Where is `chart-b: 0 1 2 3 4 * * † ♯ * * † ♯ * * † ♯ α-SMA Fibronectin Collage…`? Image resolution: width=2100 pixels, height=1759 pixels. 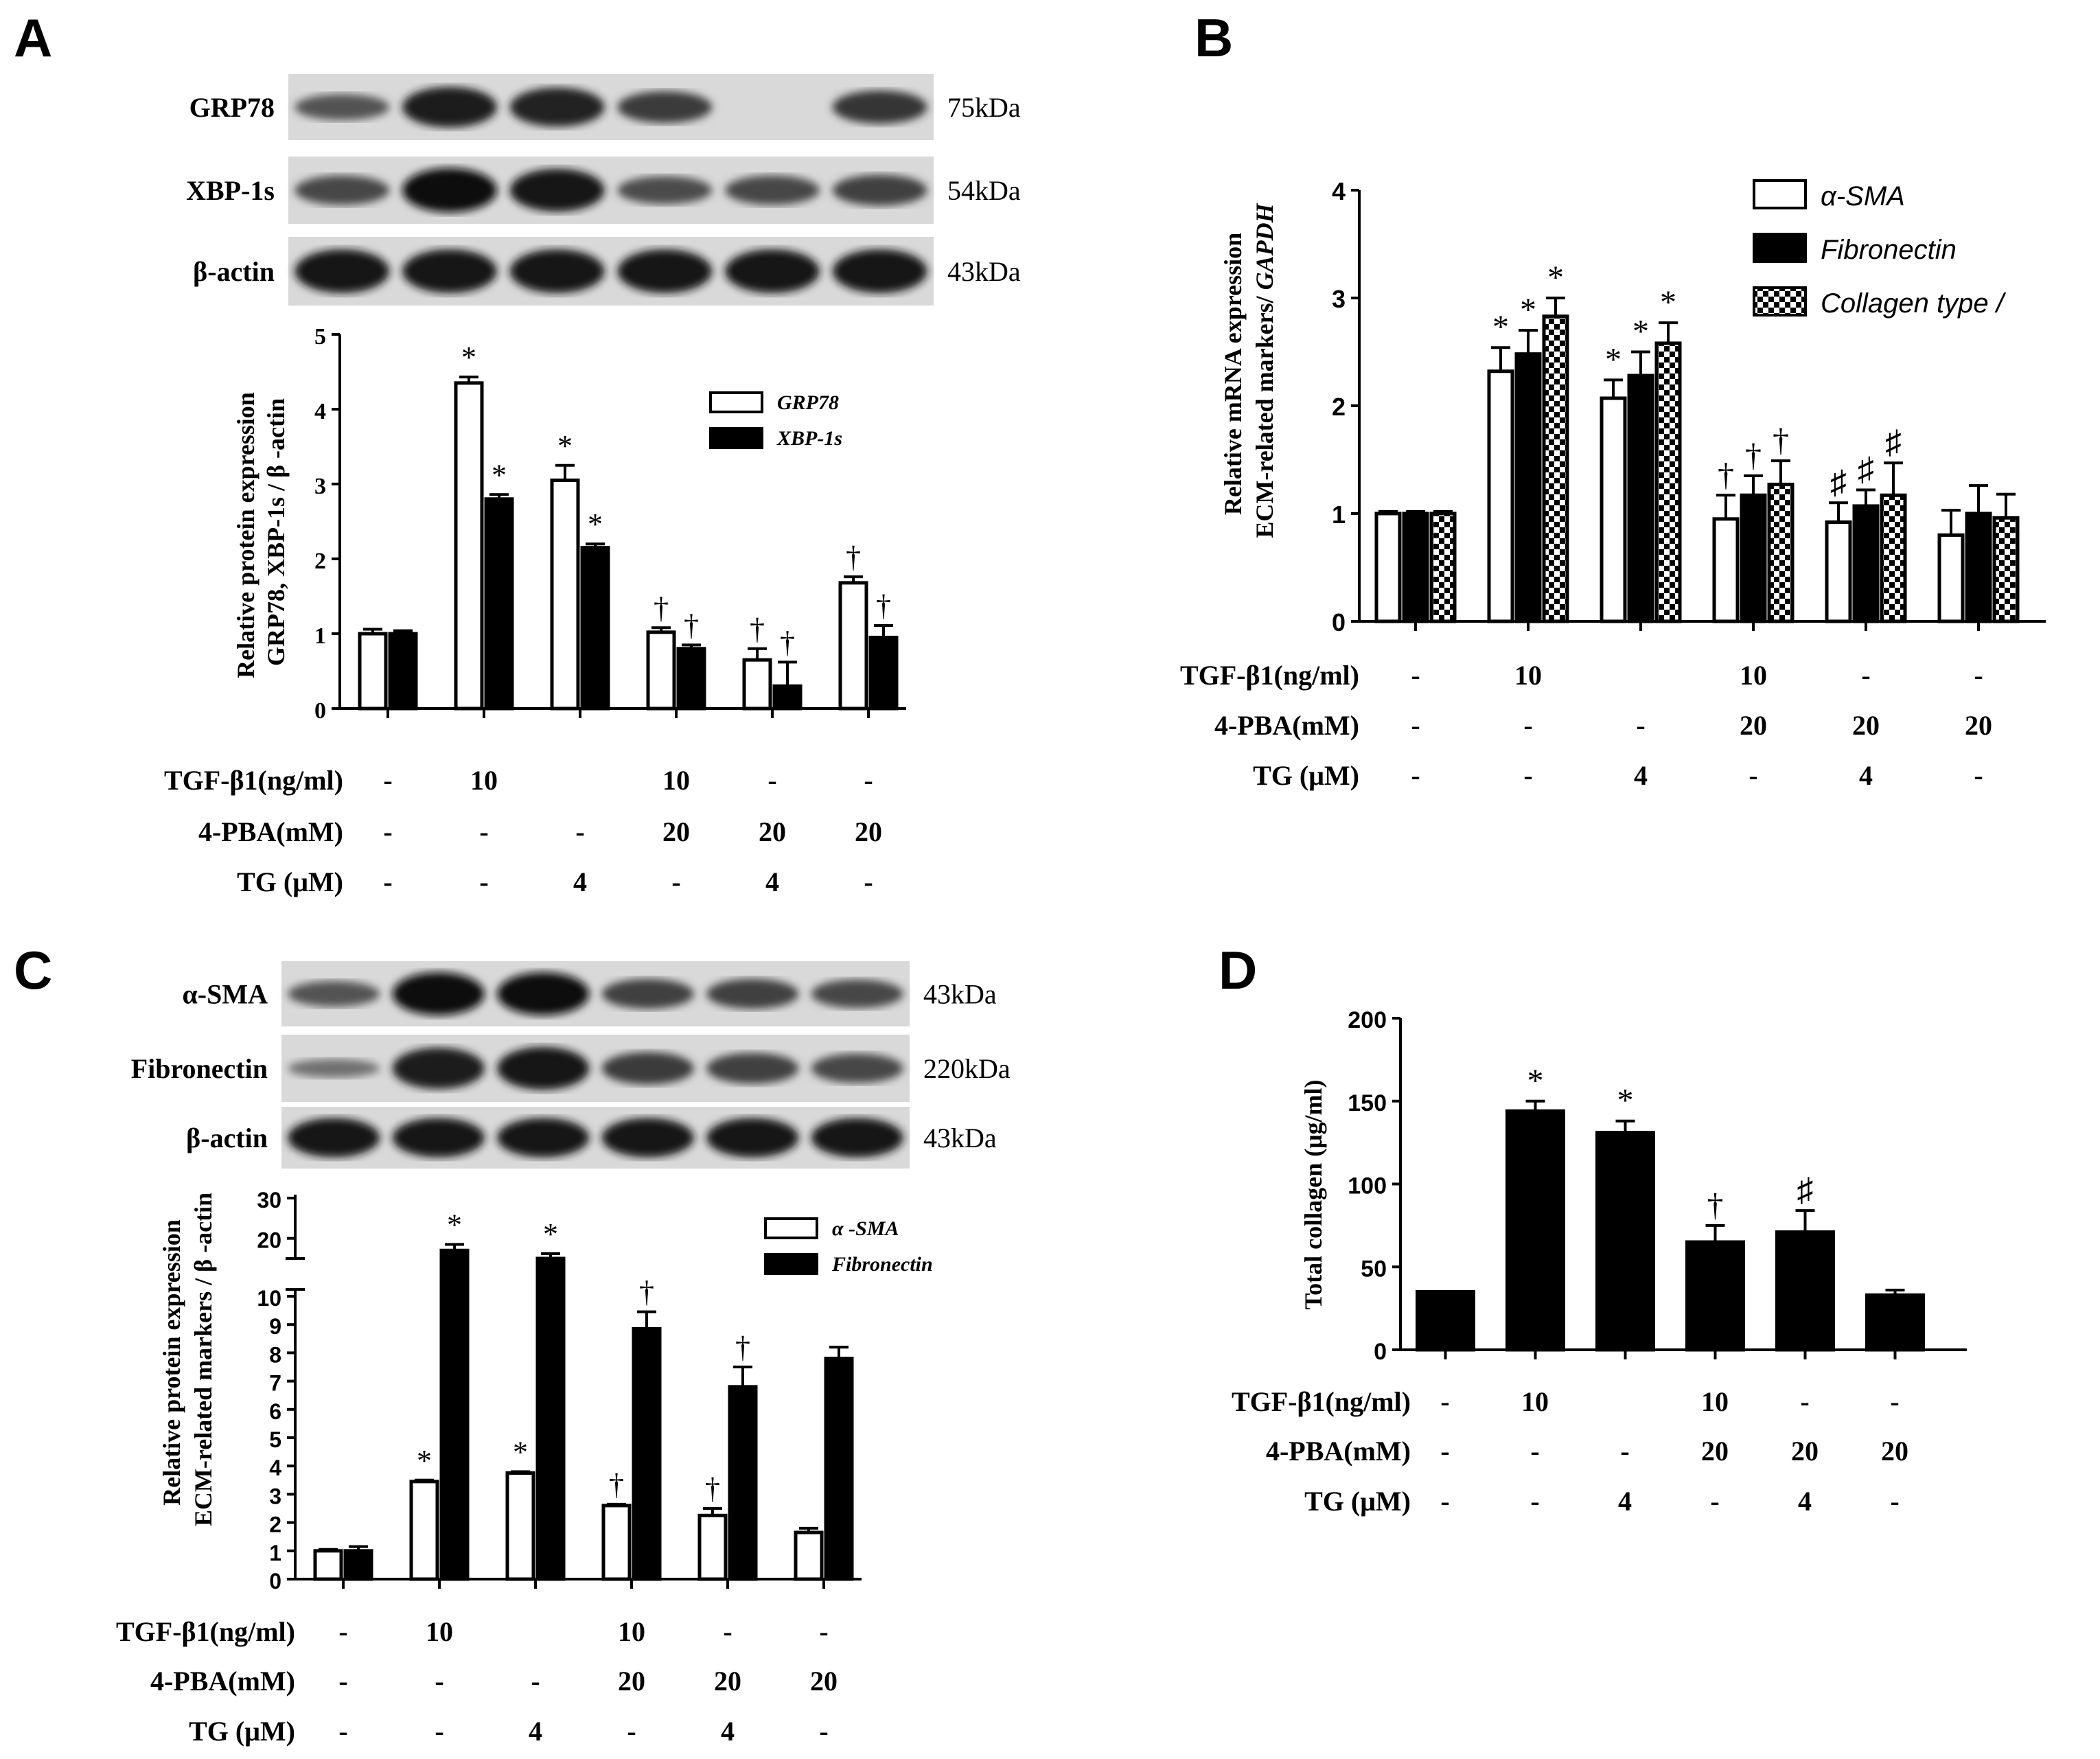
chart-b: 0 1 2 3 4 * * † ♯ * * † ♯ * * † ♯ α-SMA Fibronectin Collage… is located at coordinates (1689, 406).